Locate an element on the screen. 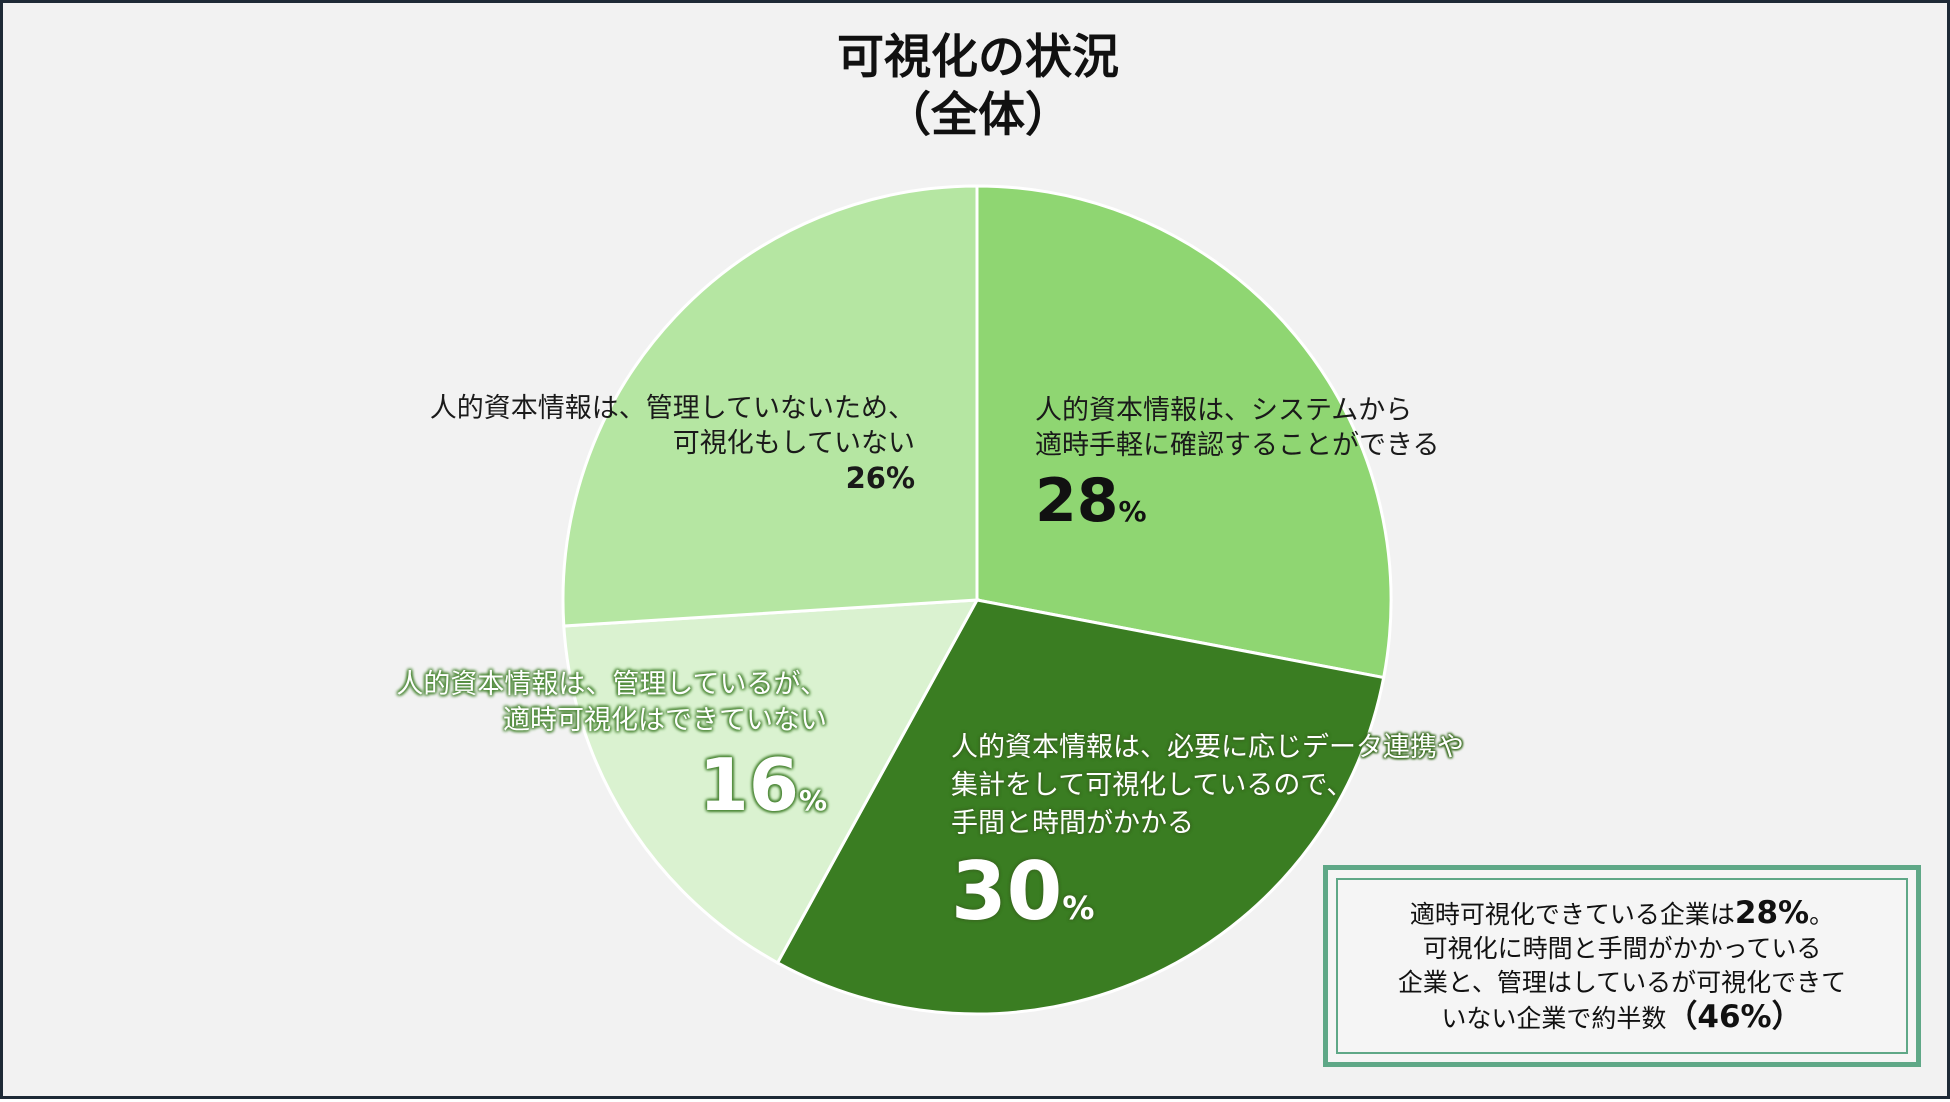 This screenshot has width=1950, height=1102. slice-value: 26 is located at coordinates (865, 478).